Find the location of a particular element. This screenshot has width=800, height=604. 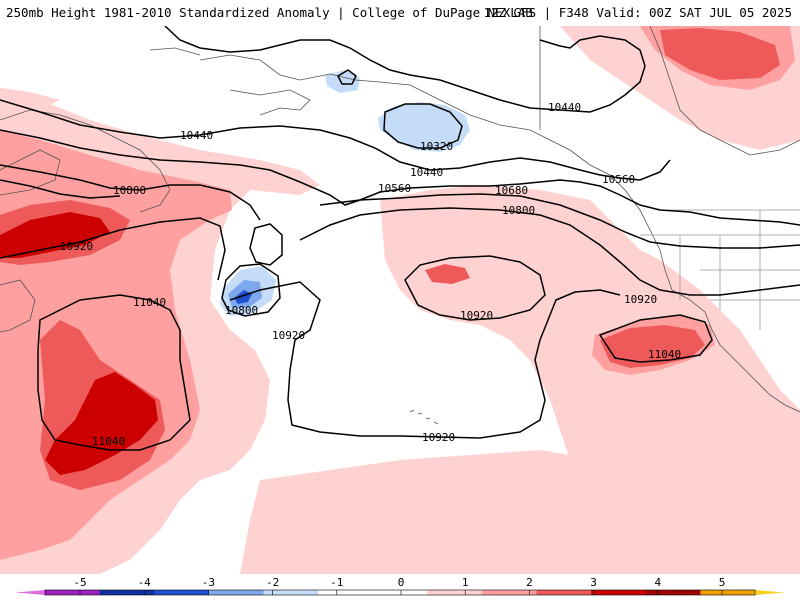

colorbar-tick-label: -4 is located at coordinates (145, 582).